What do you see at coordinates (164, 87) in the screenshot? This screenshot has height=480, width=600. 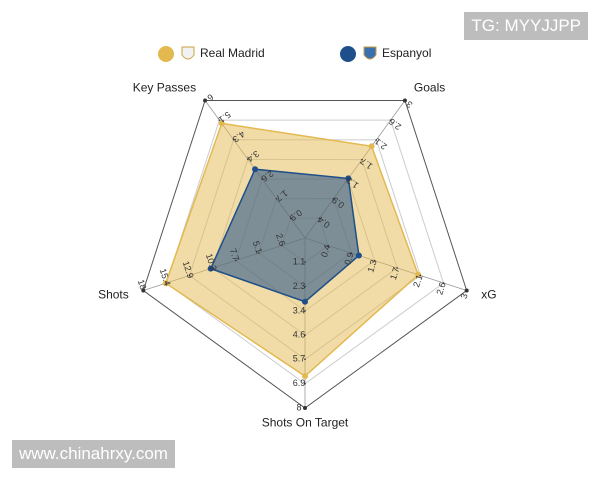 I see `axis-label: Key Passes` at bounding box center [164, 87].